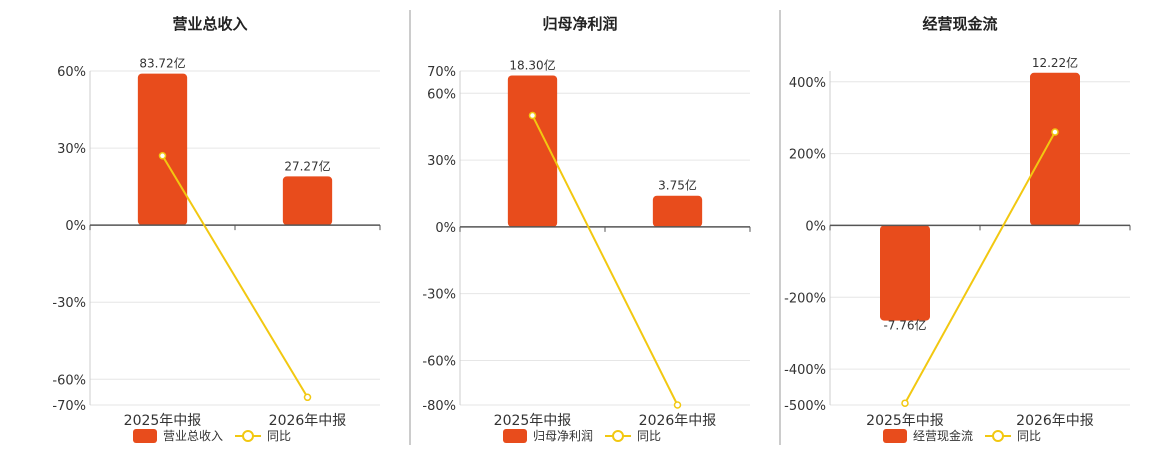  I want to click on y-tick-label: 70%, so click(441, 72).